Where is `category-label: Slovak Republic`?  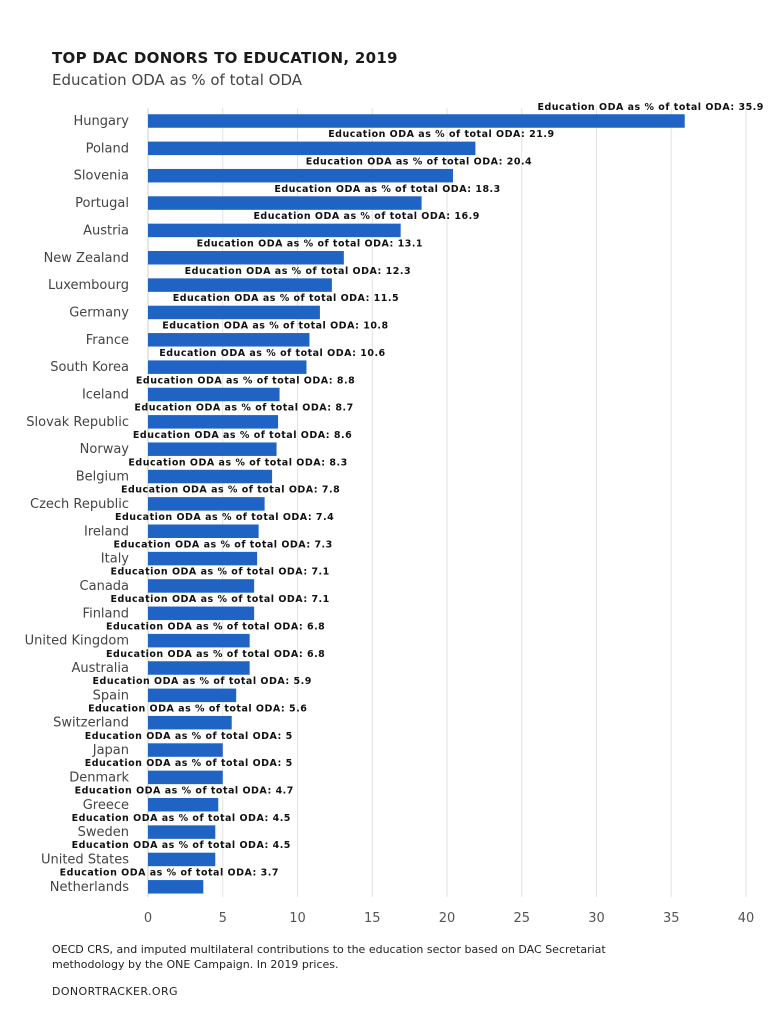
category-label: Slovak Republic is located at coordinates (77, 422).